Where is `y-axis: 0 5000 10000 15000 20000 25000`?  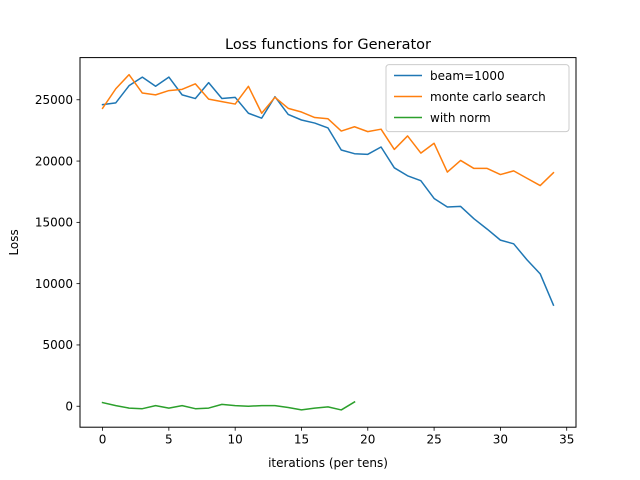 y-axis: 0 5000 10000 15000 20000 25000 is located at coordinates (57, 253).